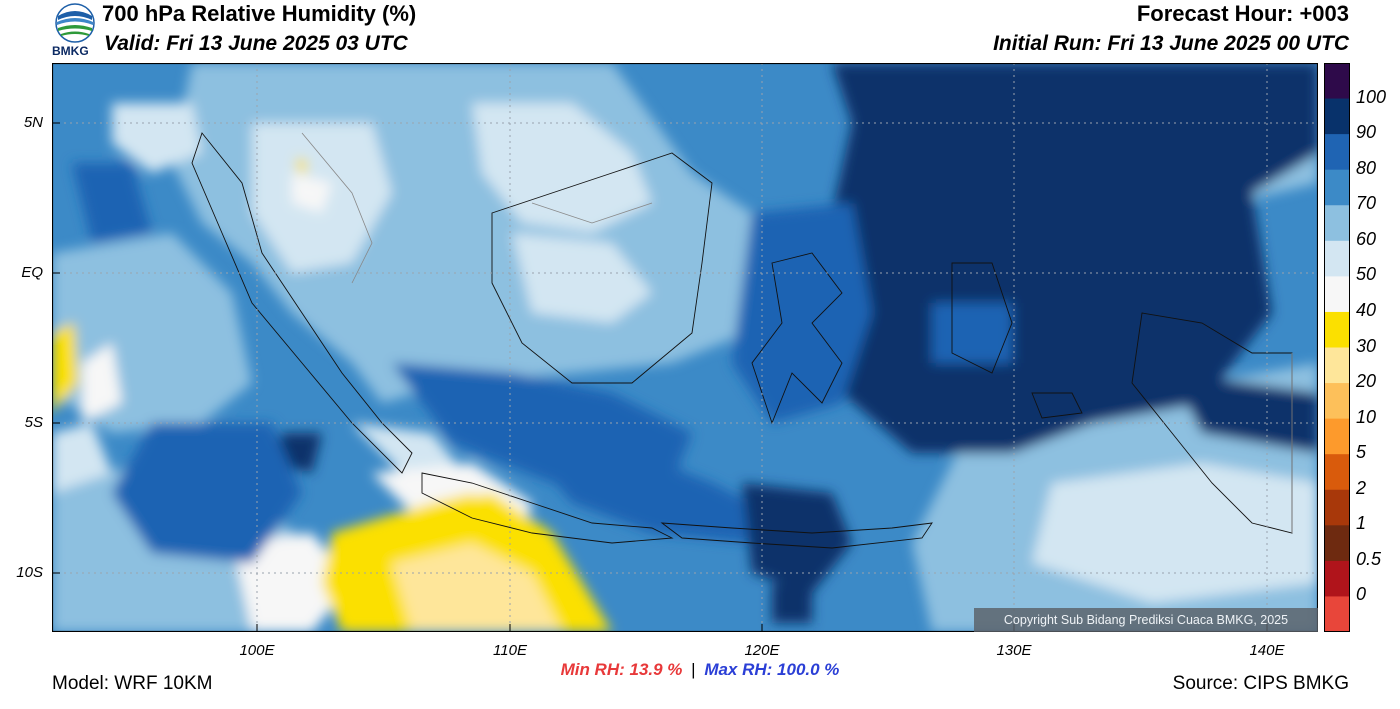 The width and height of the screenshot is (1400, 709). What do you see at coordinates (796, 535) in the screenshot?
I see `nusa-tenggara-coast` at bounding box center [796, 535].